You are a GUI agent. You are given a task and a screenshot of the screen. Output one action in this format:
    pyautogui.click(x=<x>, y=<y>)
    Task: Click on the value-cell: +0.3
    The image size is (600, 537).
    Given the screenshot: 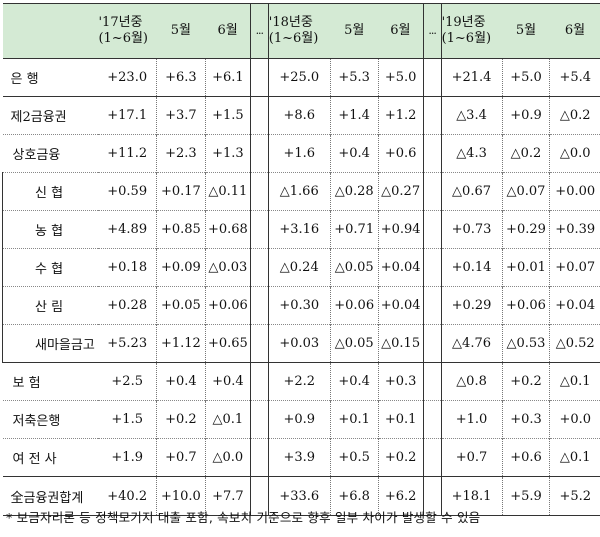 What is the action you would take?
    pyautogui.click(x=526, y=419)
    